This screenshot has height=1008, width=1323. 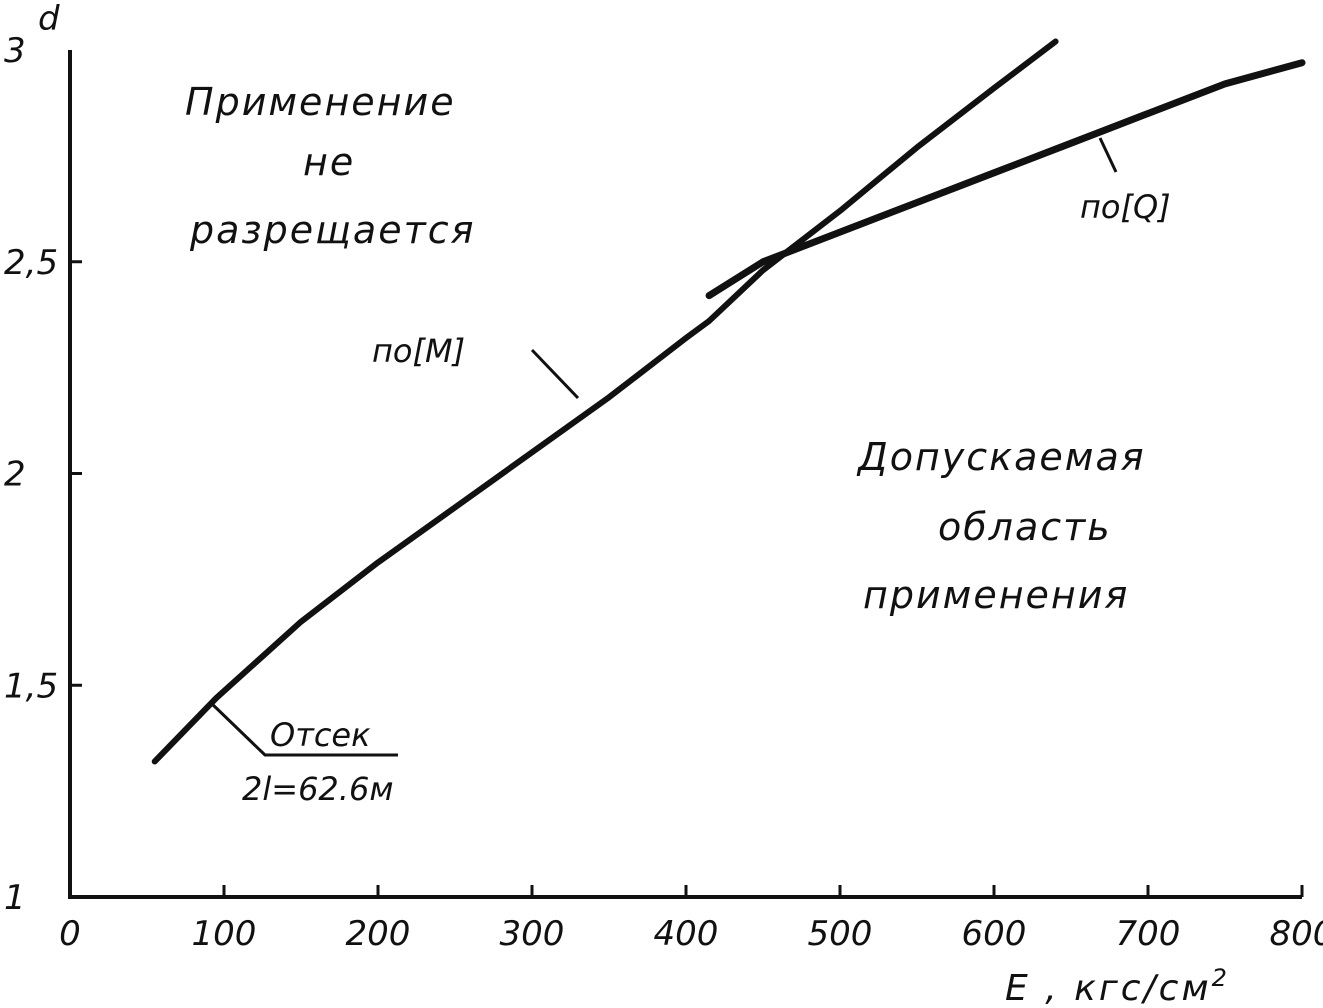 I want to click on series-label-Q: по[Q], so click(x=1125, y=207).